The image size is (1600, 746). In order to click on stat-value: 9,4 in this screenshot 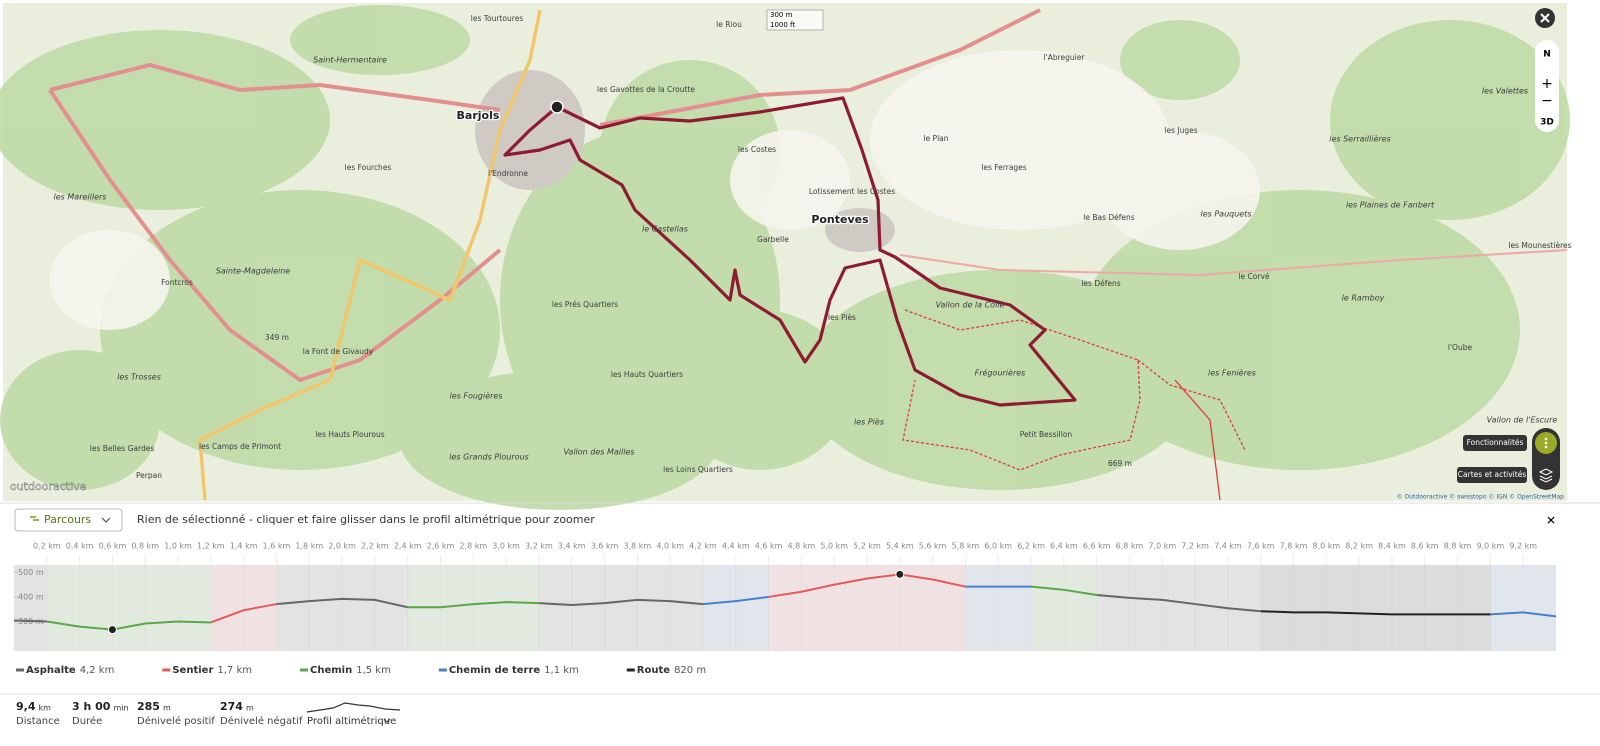, I will do `click(26, 706)`.